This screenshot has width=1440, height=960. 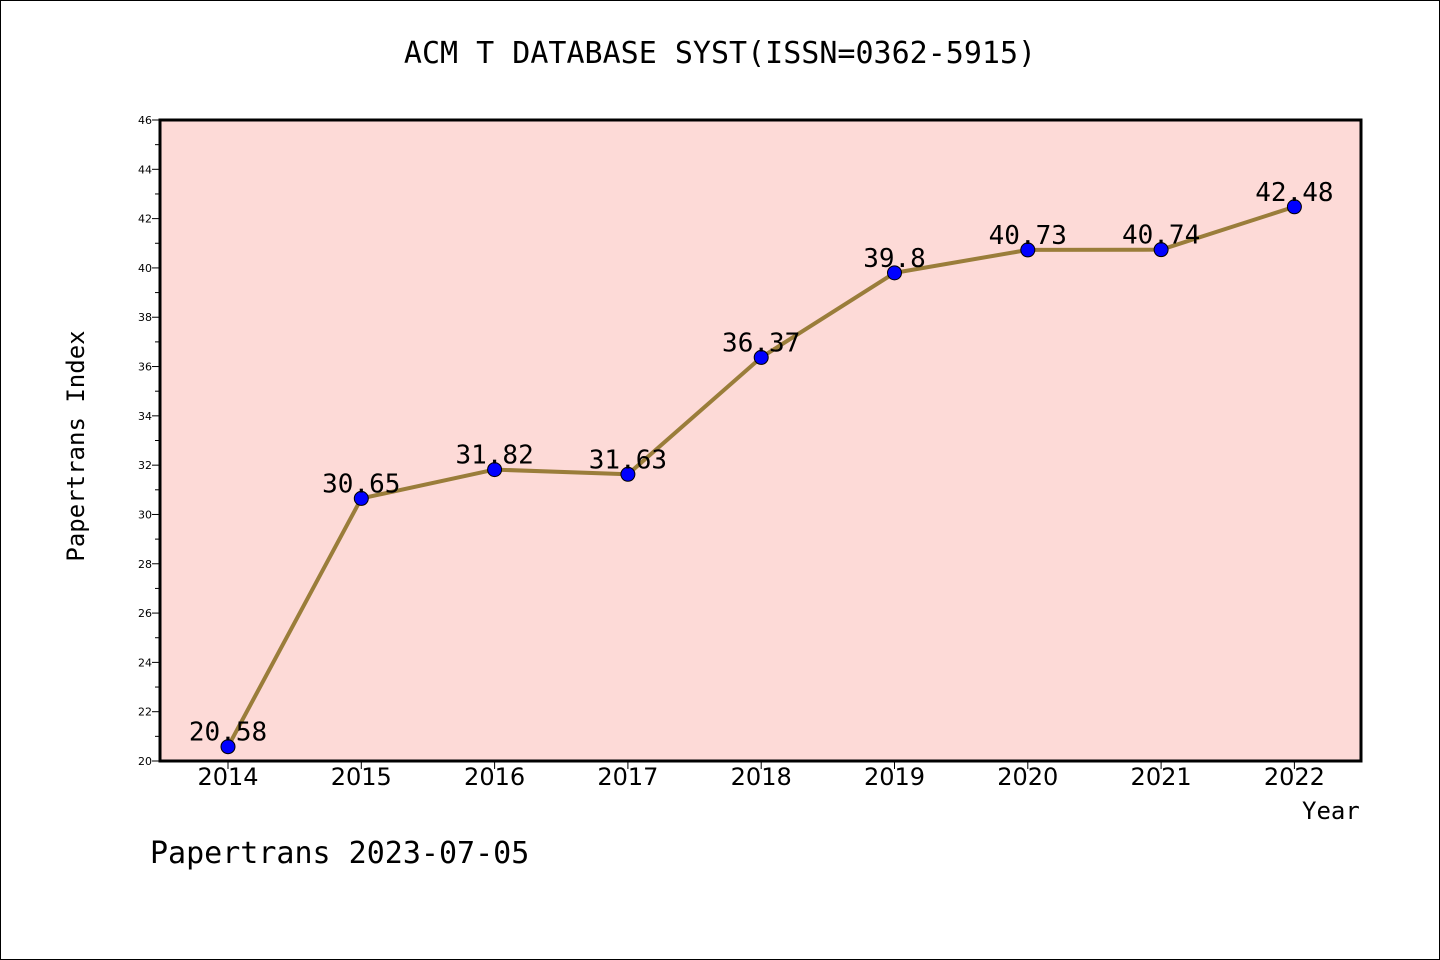 What do you see at coordinates (149, 441) in the screenshot?
I see `y-axis-ticks: 20 22 24 26 28 30 32 34 36 38 40 42 44 46` at bounding box center [149, 441].